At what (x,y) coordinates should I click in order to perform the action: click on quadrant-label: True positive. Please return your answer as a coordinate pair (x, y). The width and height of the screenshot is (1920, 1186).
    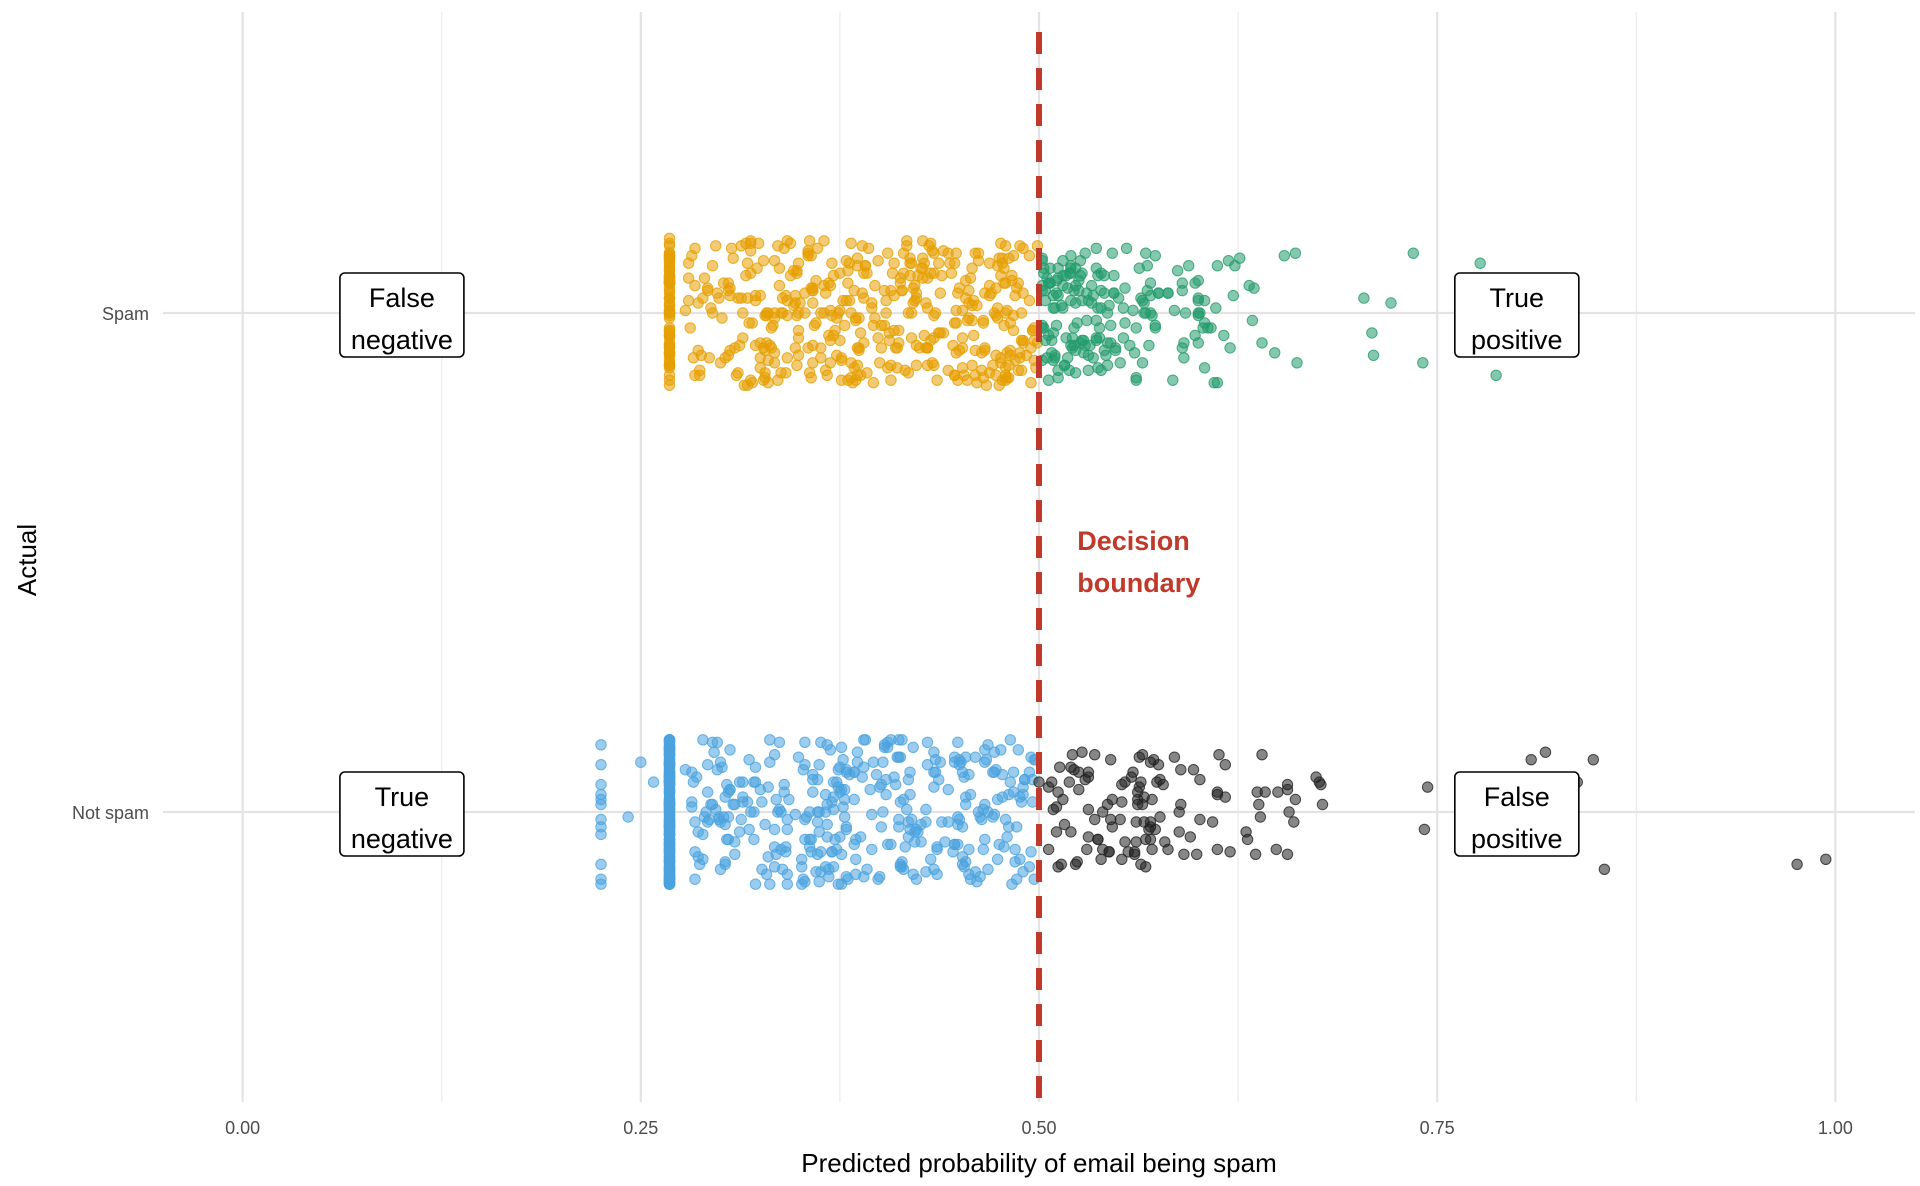
    Looking at the image, I should click on (1517, 315).